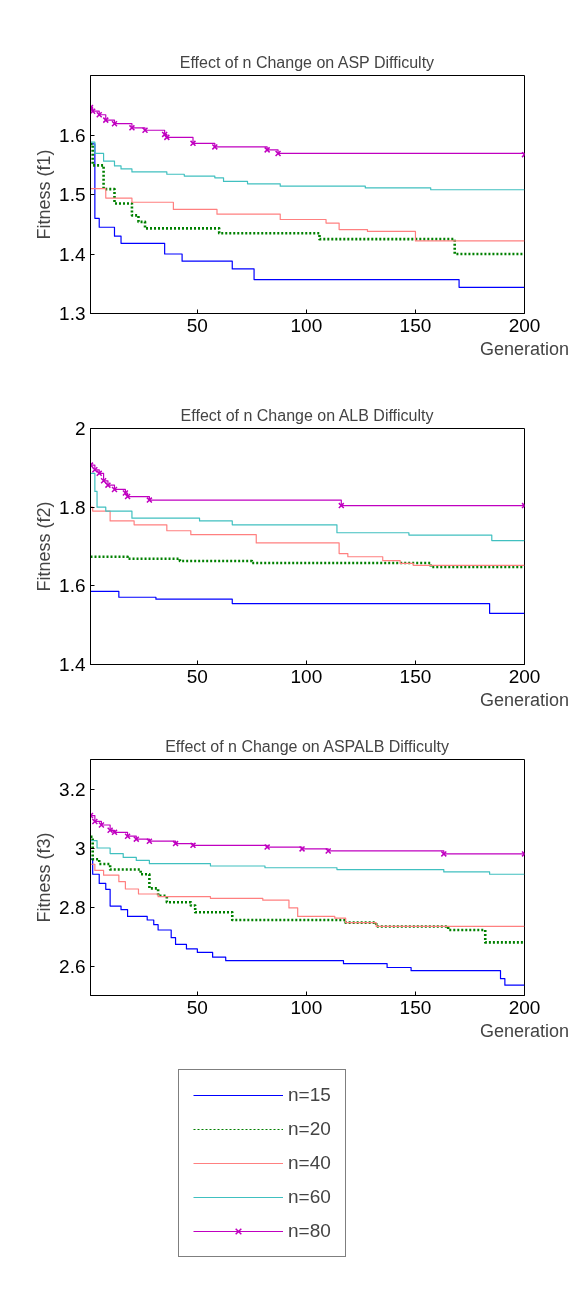 Image resolution: width=574 pixels, height=1301 pixels. I want to click on y-axis-title: Fitness (f3), so click(44, 877).